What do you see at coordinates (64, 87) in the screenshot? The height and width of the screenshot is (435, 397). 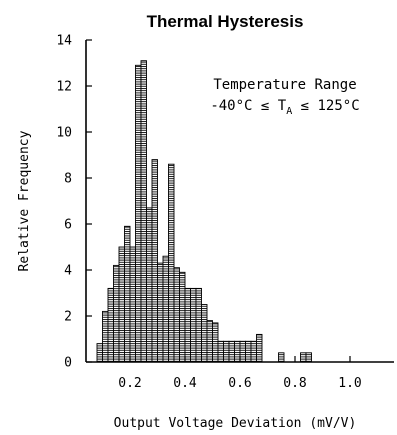 I see `y-tick-label: 12` at bounding box center [64, 87].